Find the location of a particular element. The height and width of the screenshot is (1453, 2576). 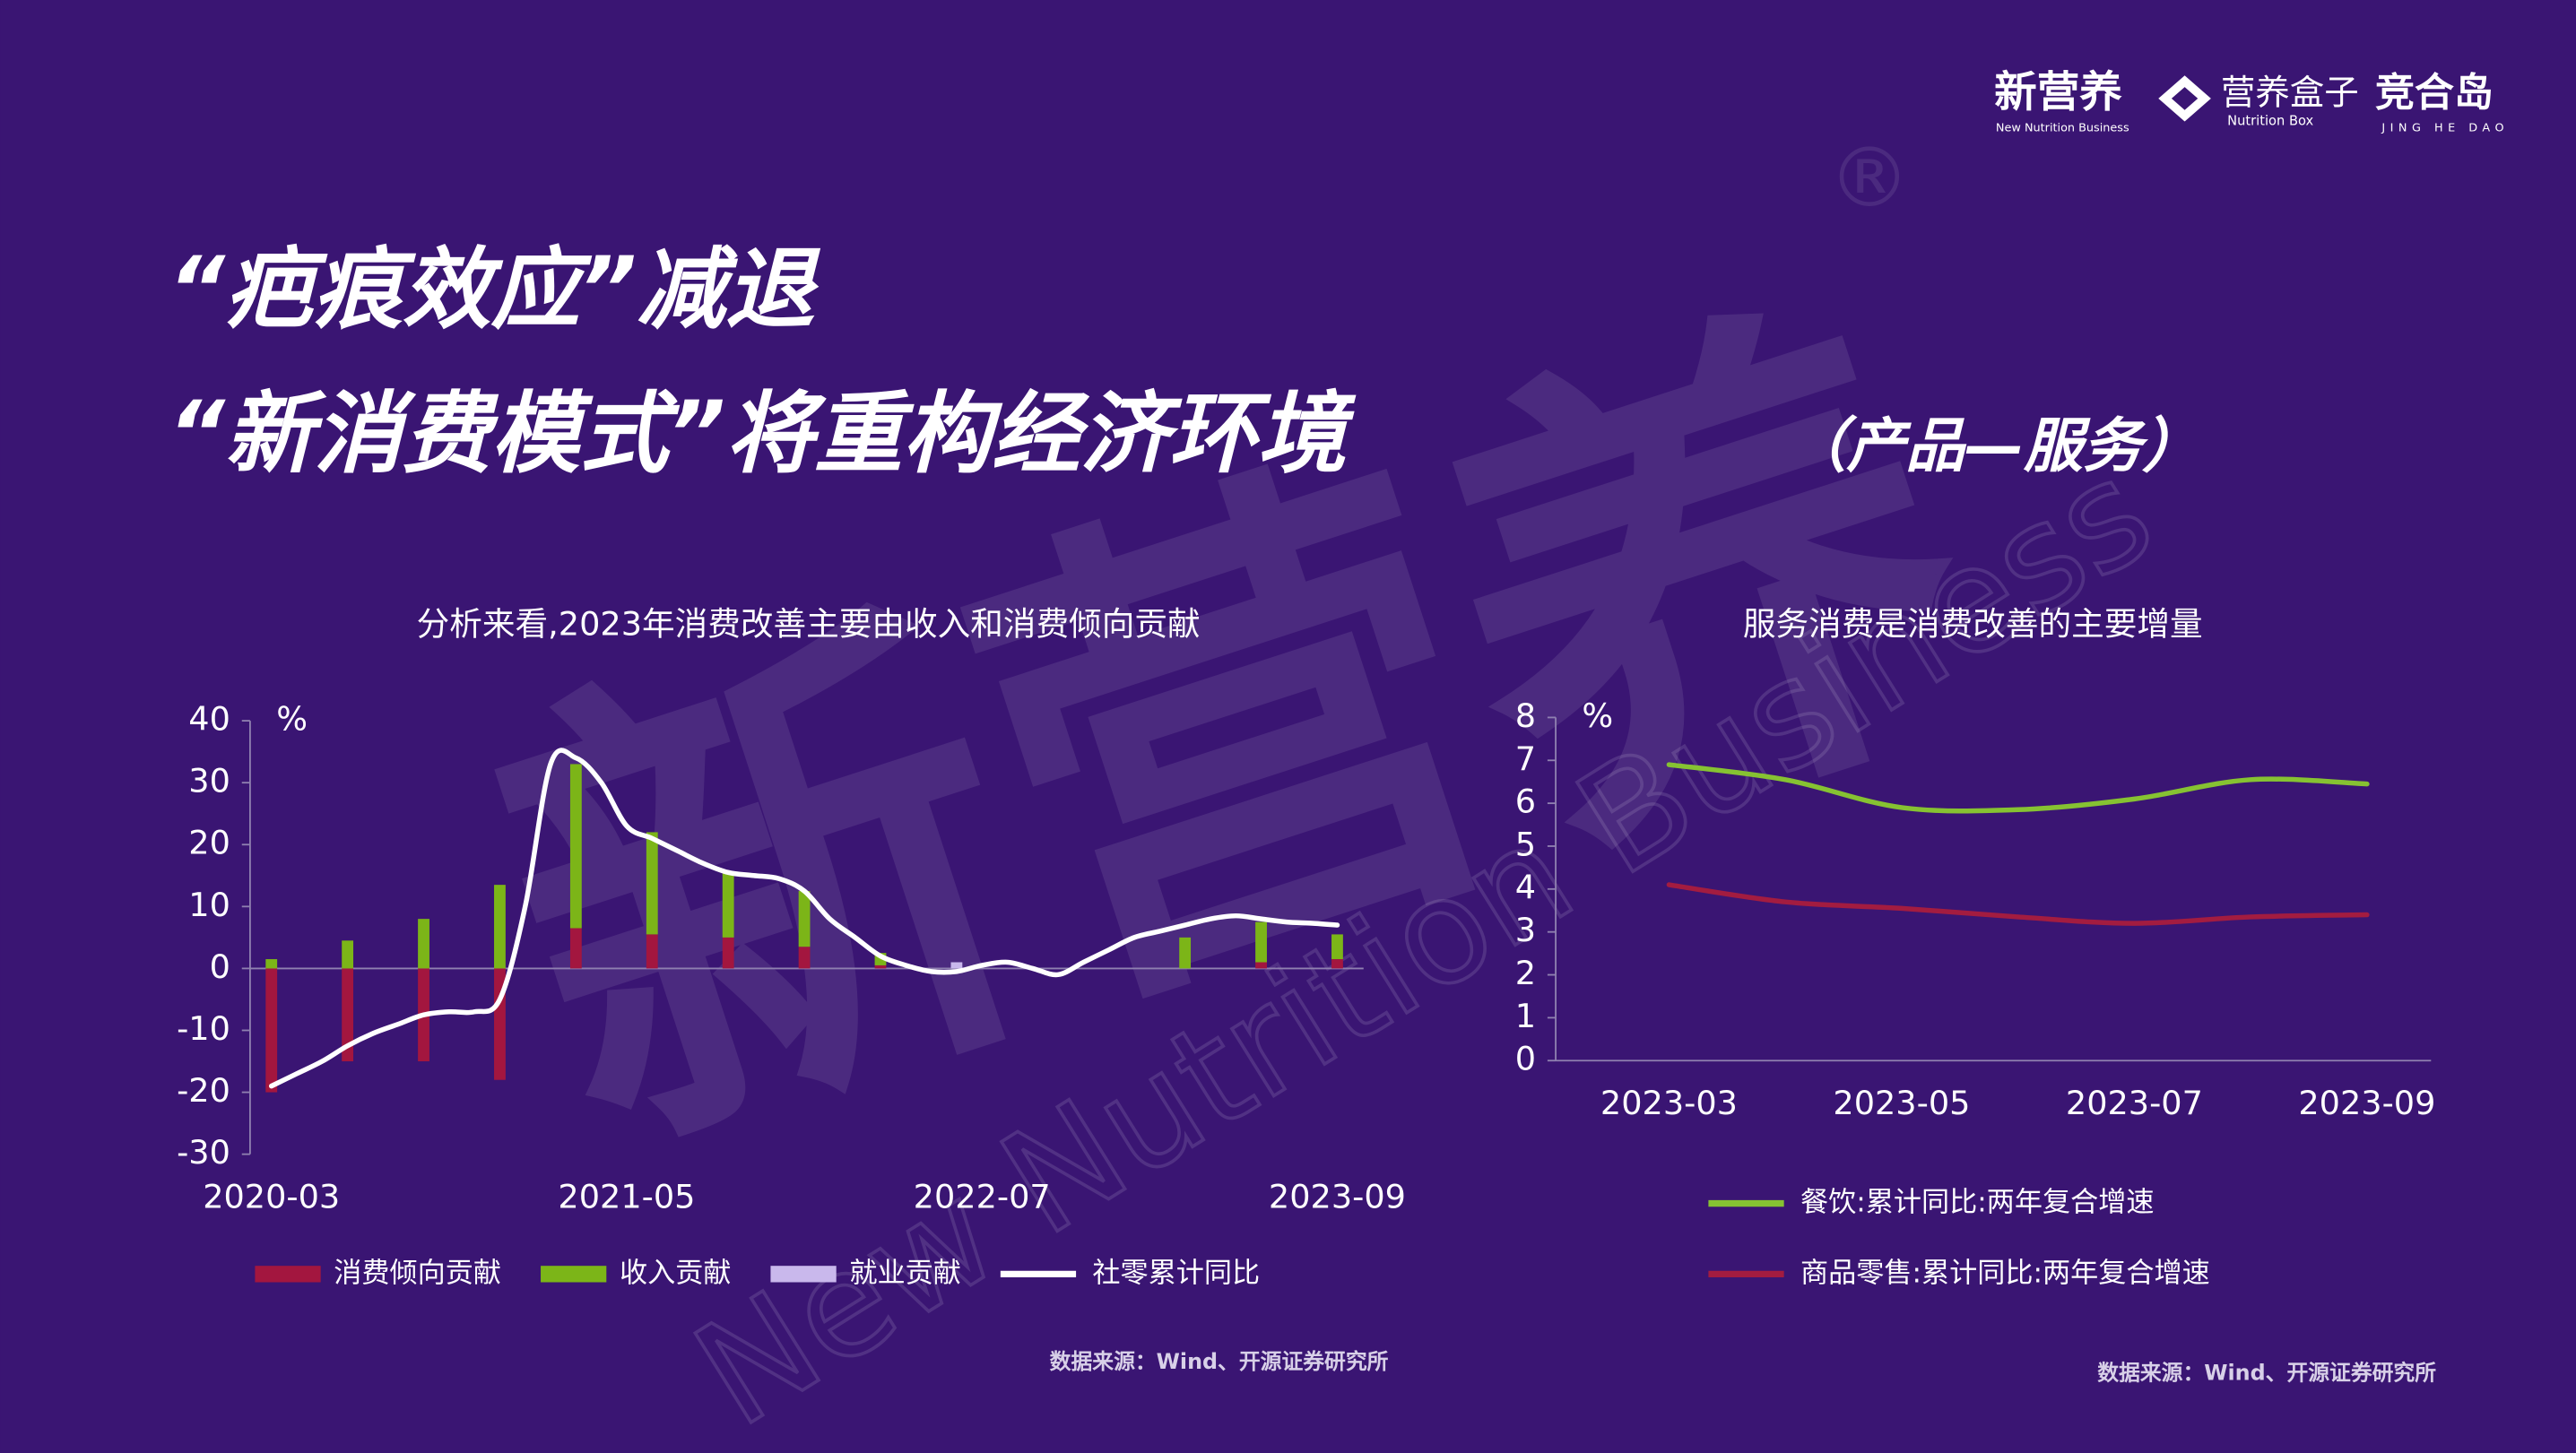

legend-label: 社零累计同比 is located at coordinates (1176, 1273).